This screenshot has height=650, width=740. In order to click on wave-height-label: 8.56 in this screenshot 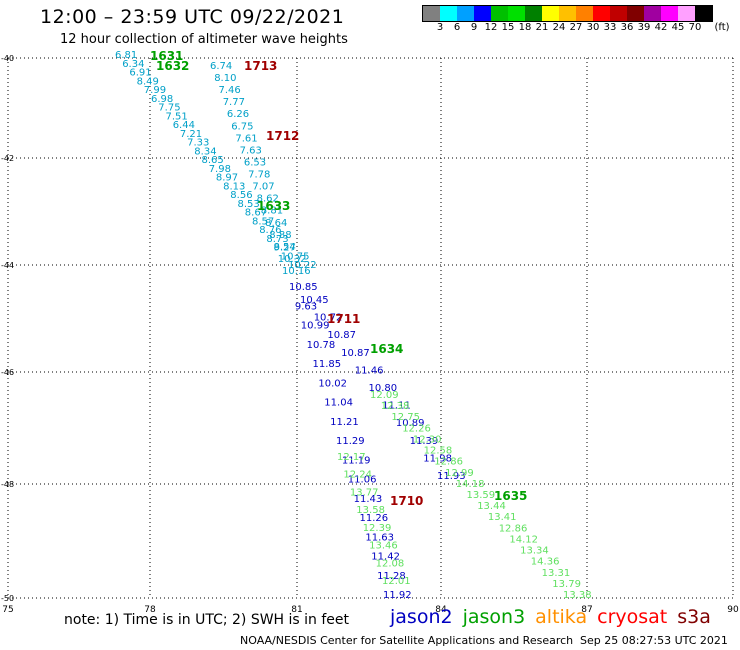, I will do `click(241, 195)`.